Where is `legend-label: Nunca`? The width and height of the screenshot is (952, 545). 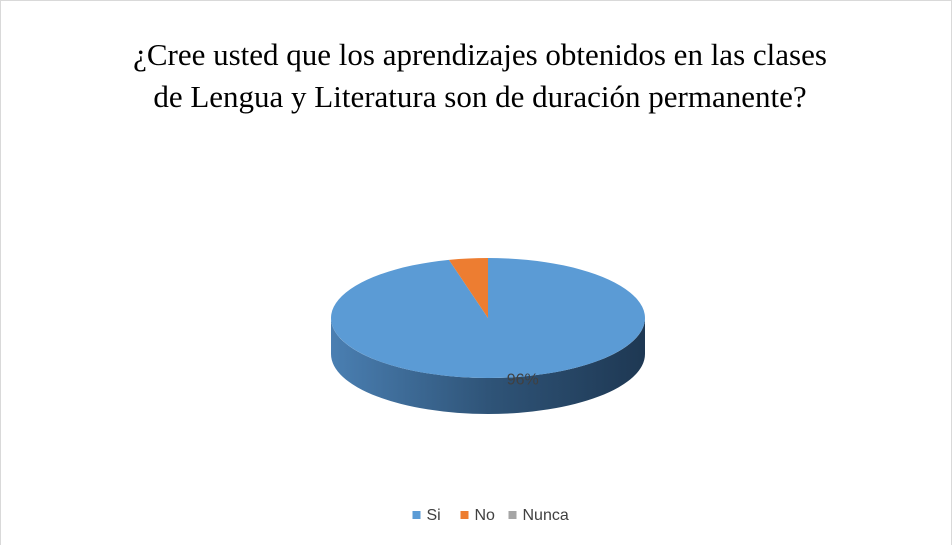
legend-label: Nunca is located at coordinates (546, 515).